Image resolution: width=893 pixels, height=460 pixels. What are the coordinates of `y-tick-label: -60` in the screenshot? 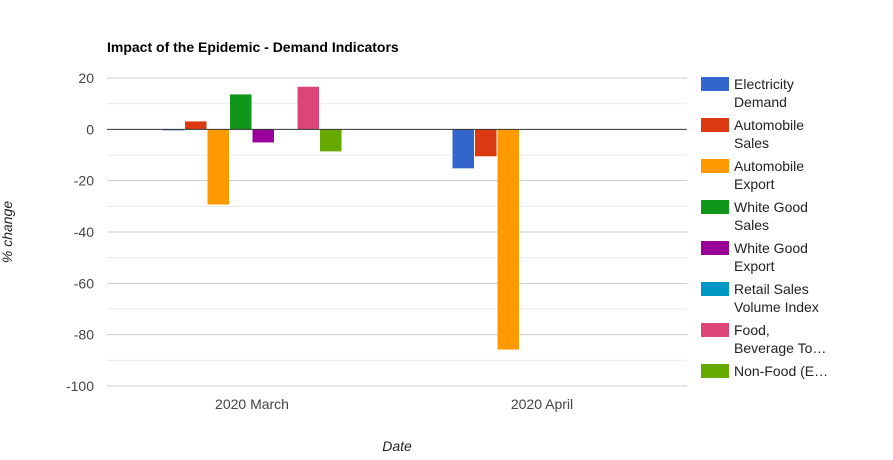 It's located at (84, 283).